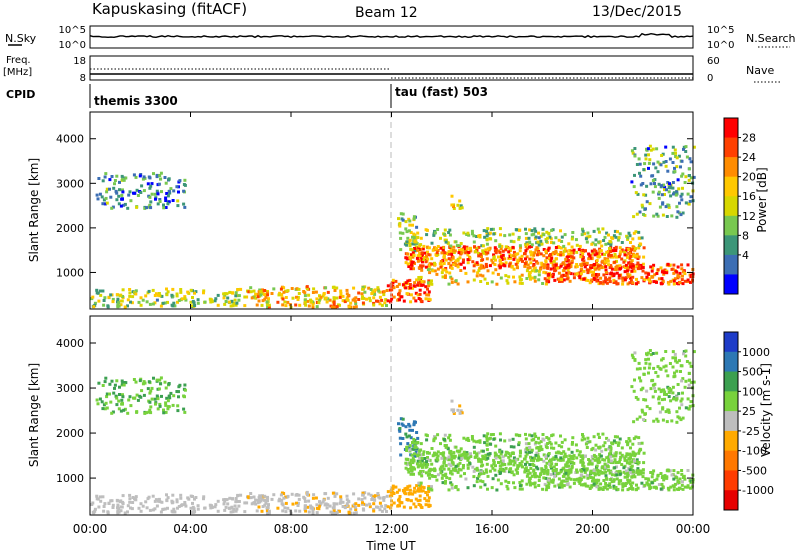 The height and width of the screenshot is (554, 800). What do you see at coordinates (713, 61) in the screenshot?
I see `nave-tick-top: 60` at bounding box center [713, 61].